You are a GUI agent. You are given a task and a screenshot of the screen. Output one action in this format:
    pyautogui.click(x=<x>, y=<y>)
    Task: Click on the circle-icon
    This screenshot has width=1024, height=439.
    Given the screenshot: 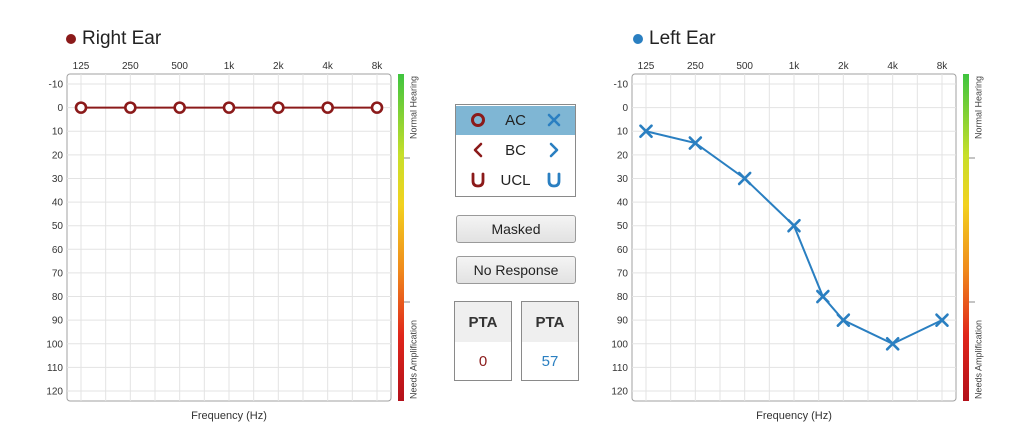 What is the action you would take?
    pyautogui.click(x=478, y=120)
    